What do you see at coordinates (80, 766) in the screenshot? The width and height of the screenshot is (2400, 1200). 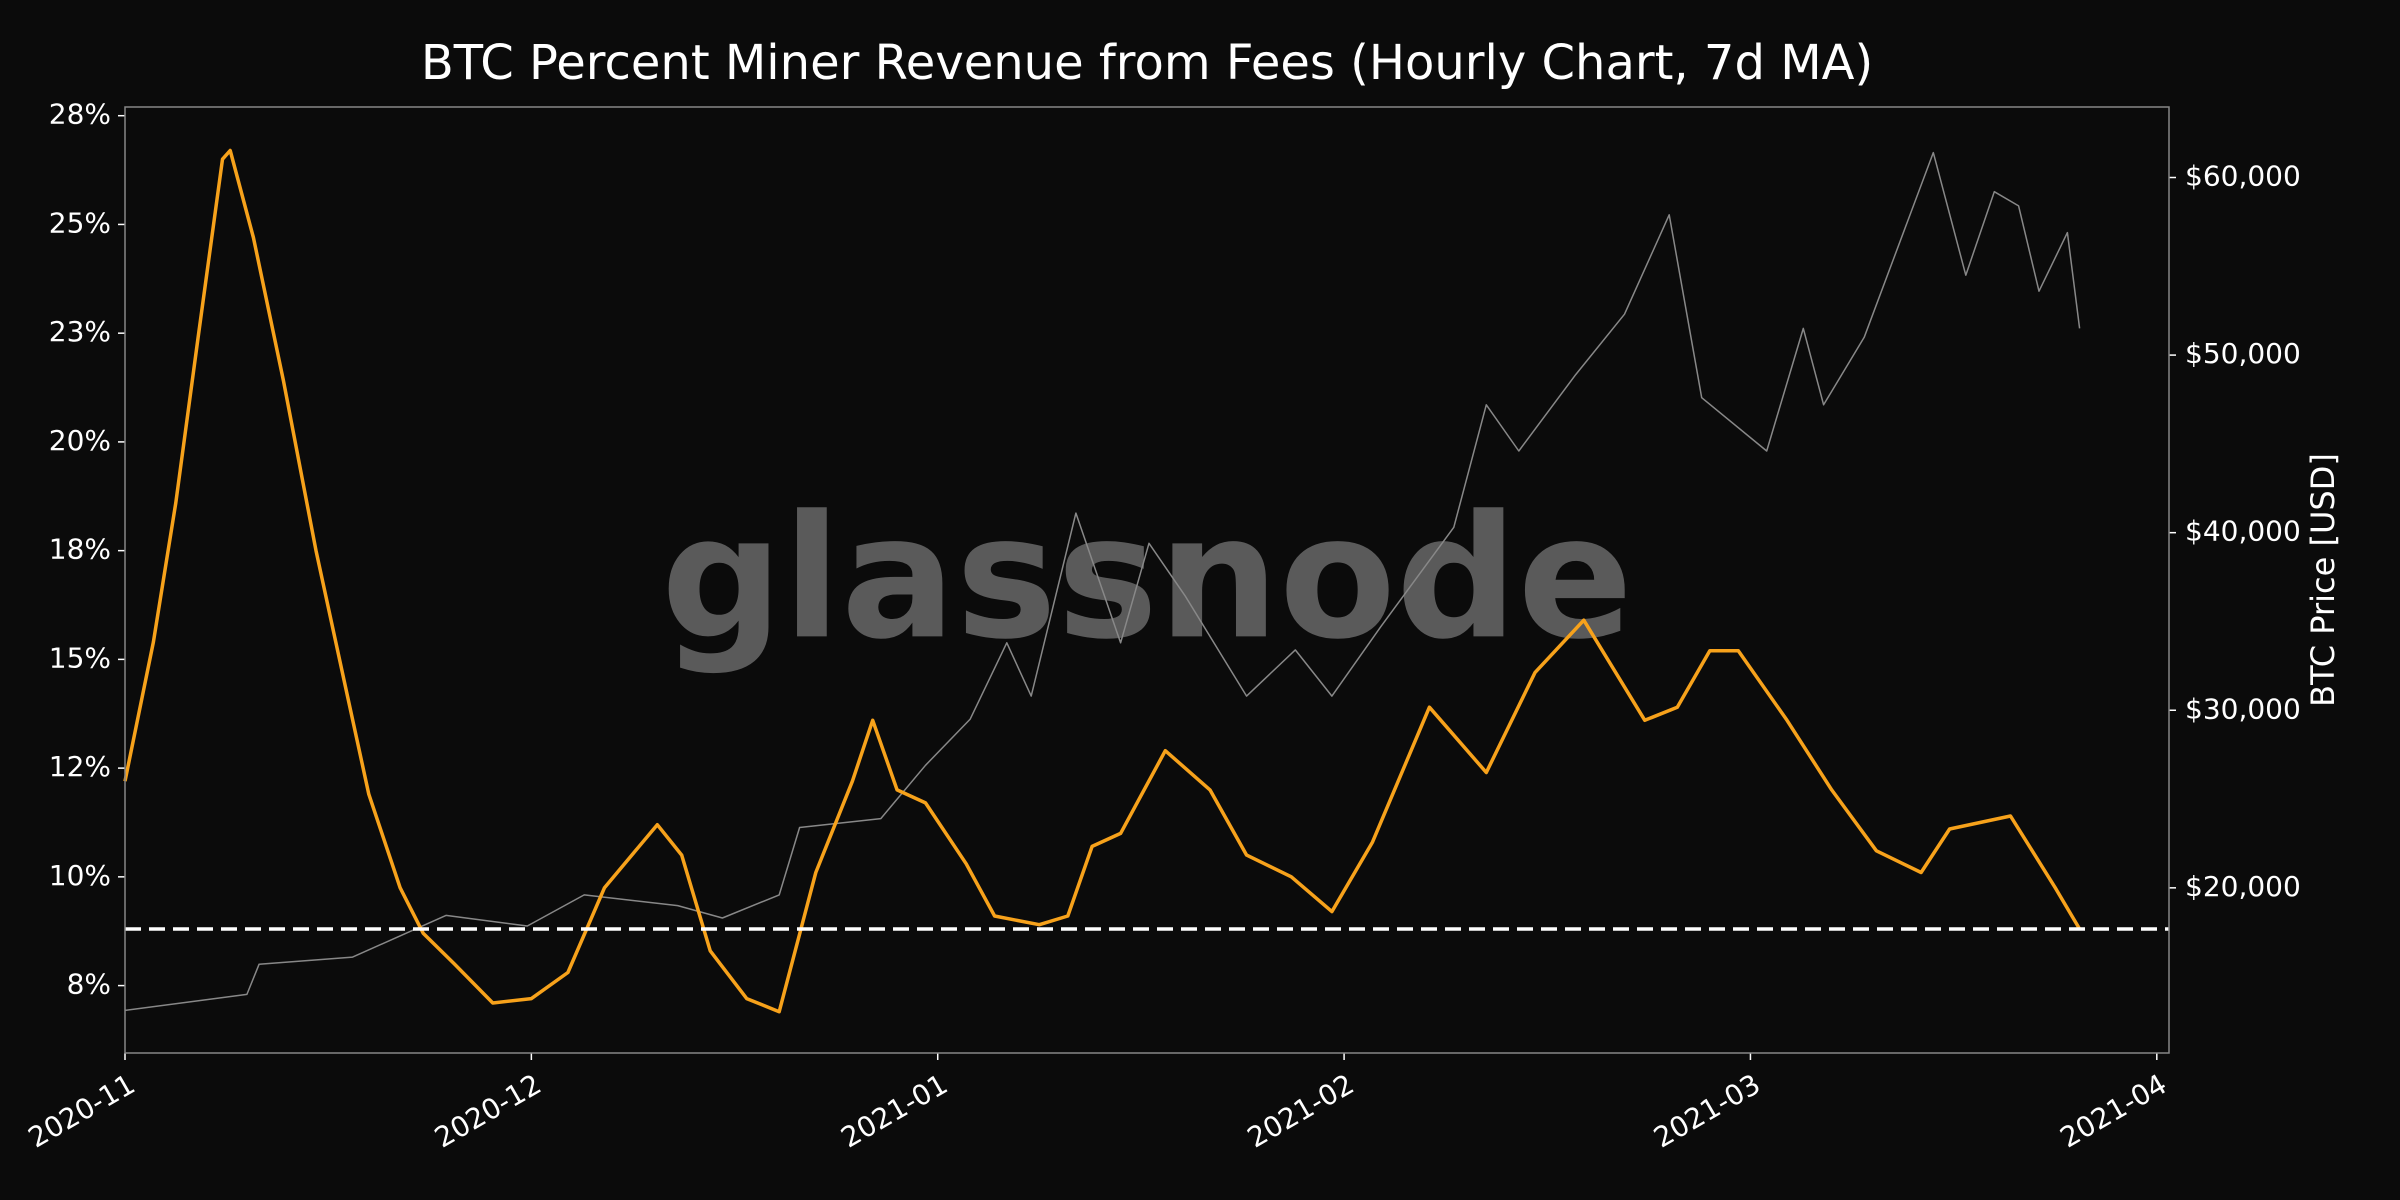 I see `y-tick-label: 12%` at bounding box center [80, 766].